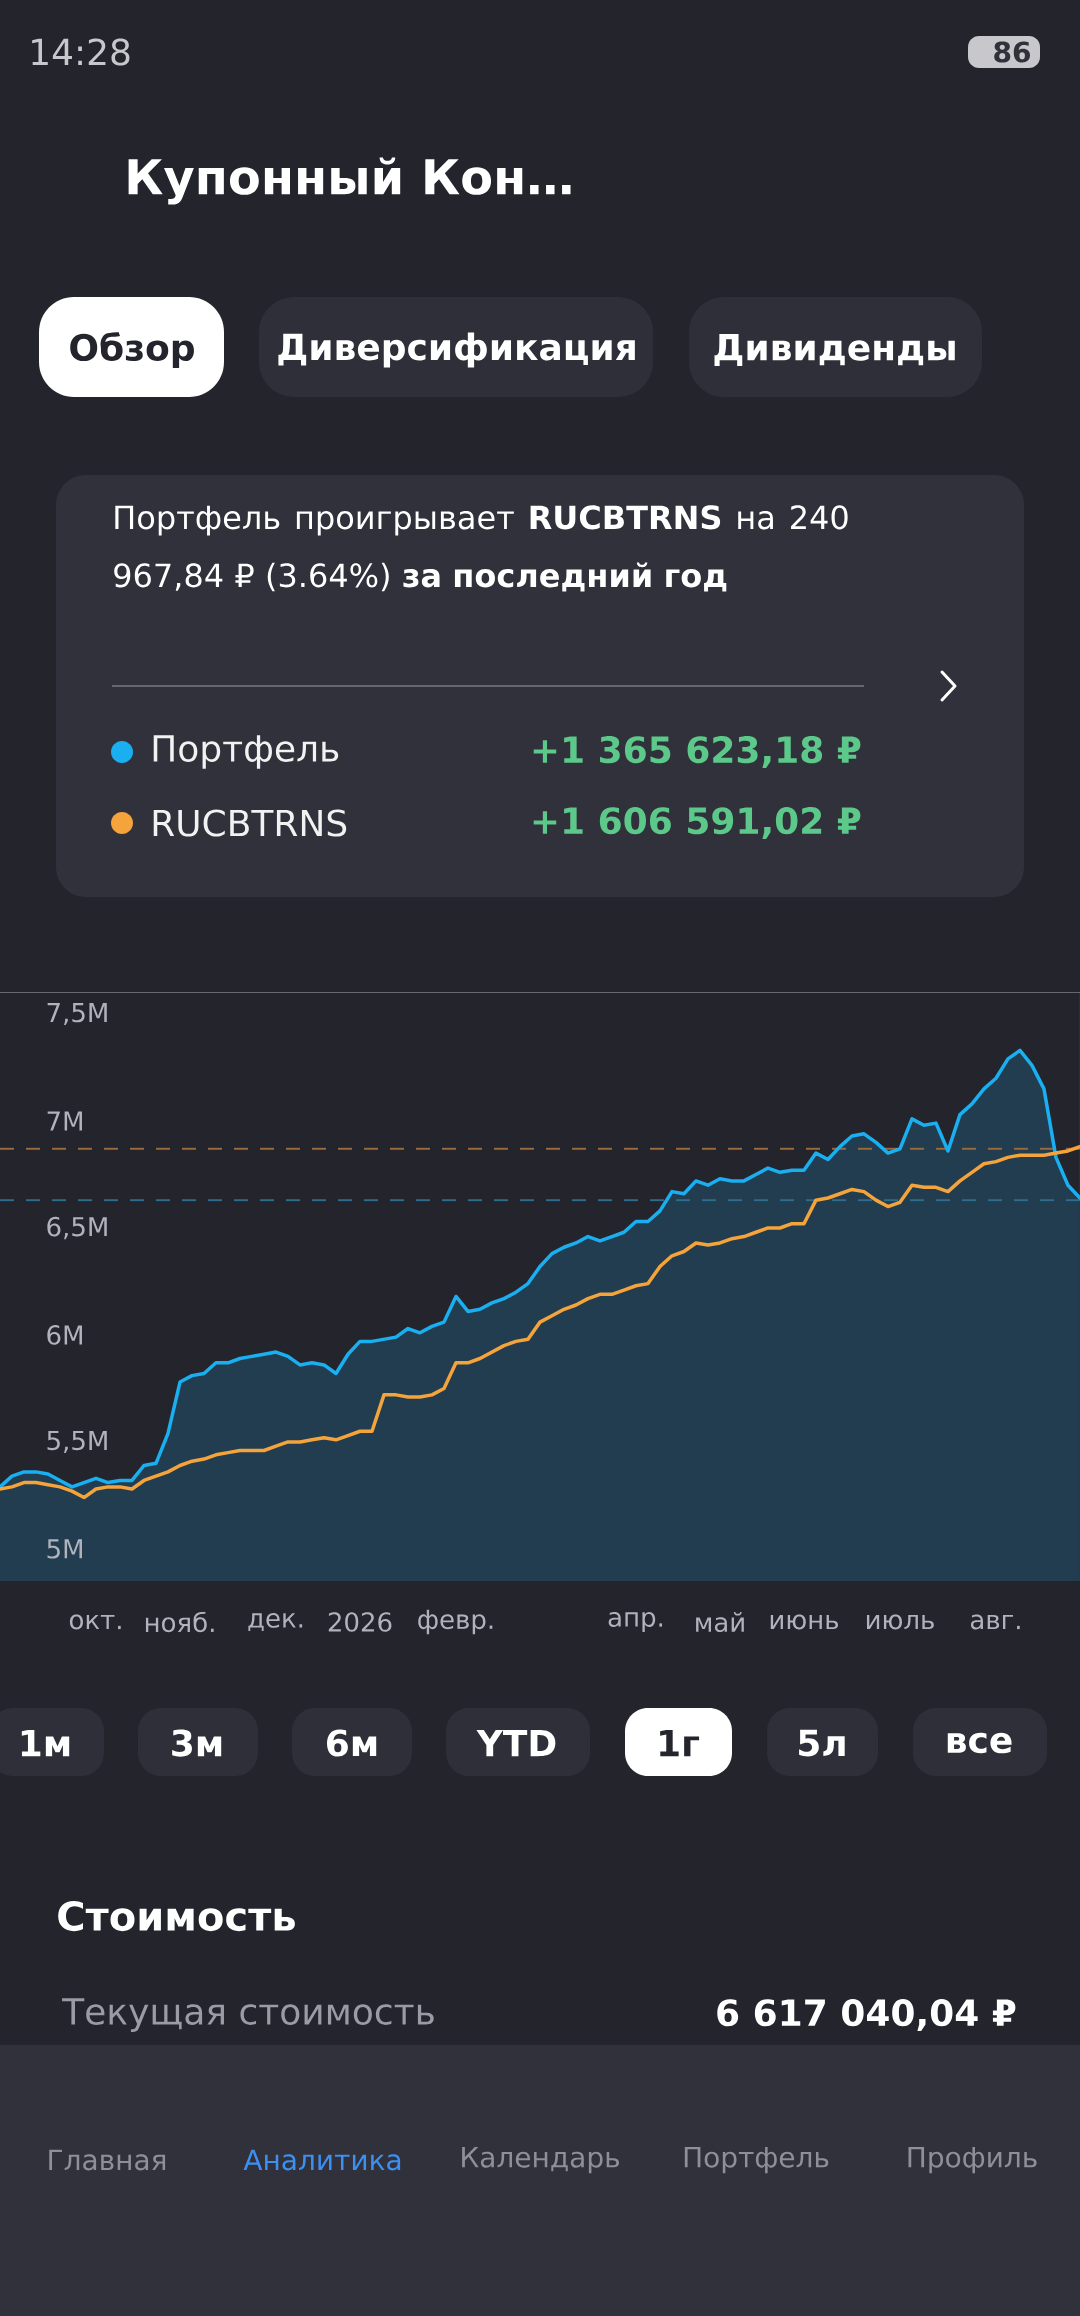  What do you see at coordinates (197, 1743) in the screenshot?
I see `text: 3м` at bounding box center [197, 1743].